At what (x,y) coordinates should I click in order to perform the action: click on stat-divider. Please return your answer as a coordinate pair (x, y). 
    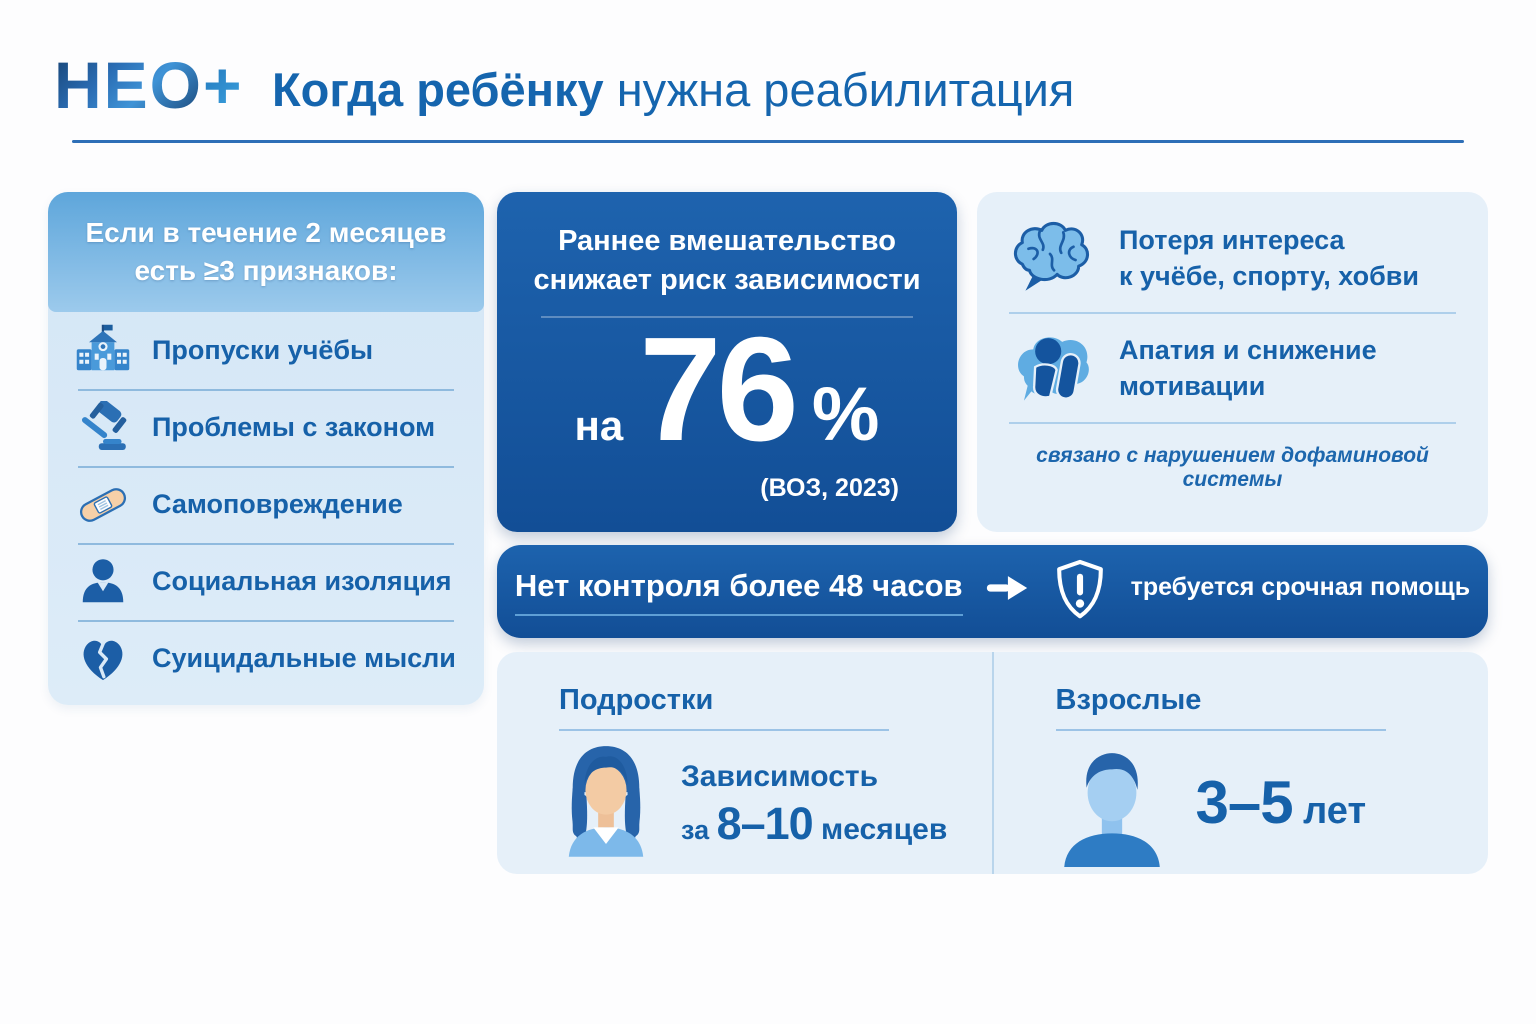
    Looking at the image, I should click on (727, 317).